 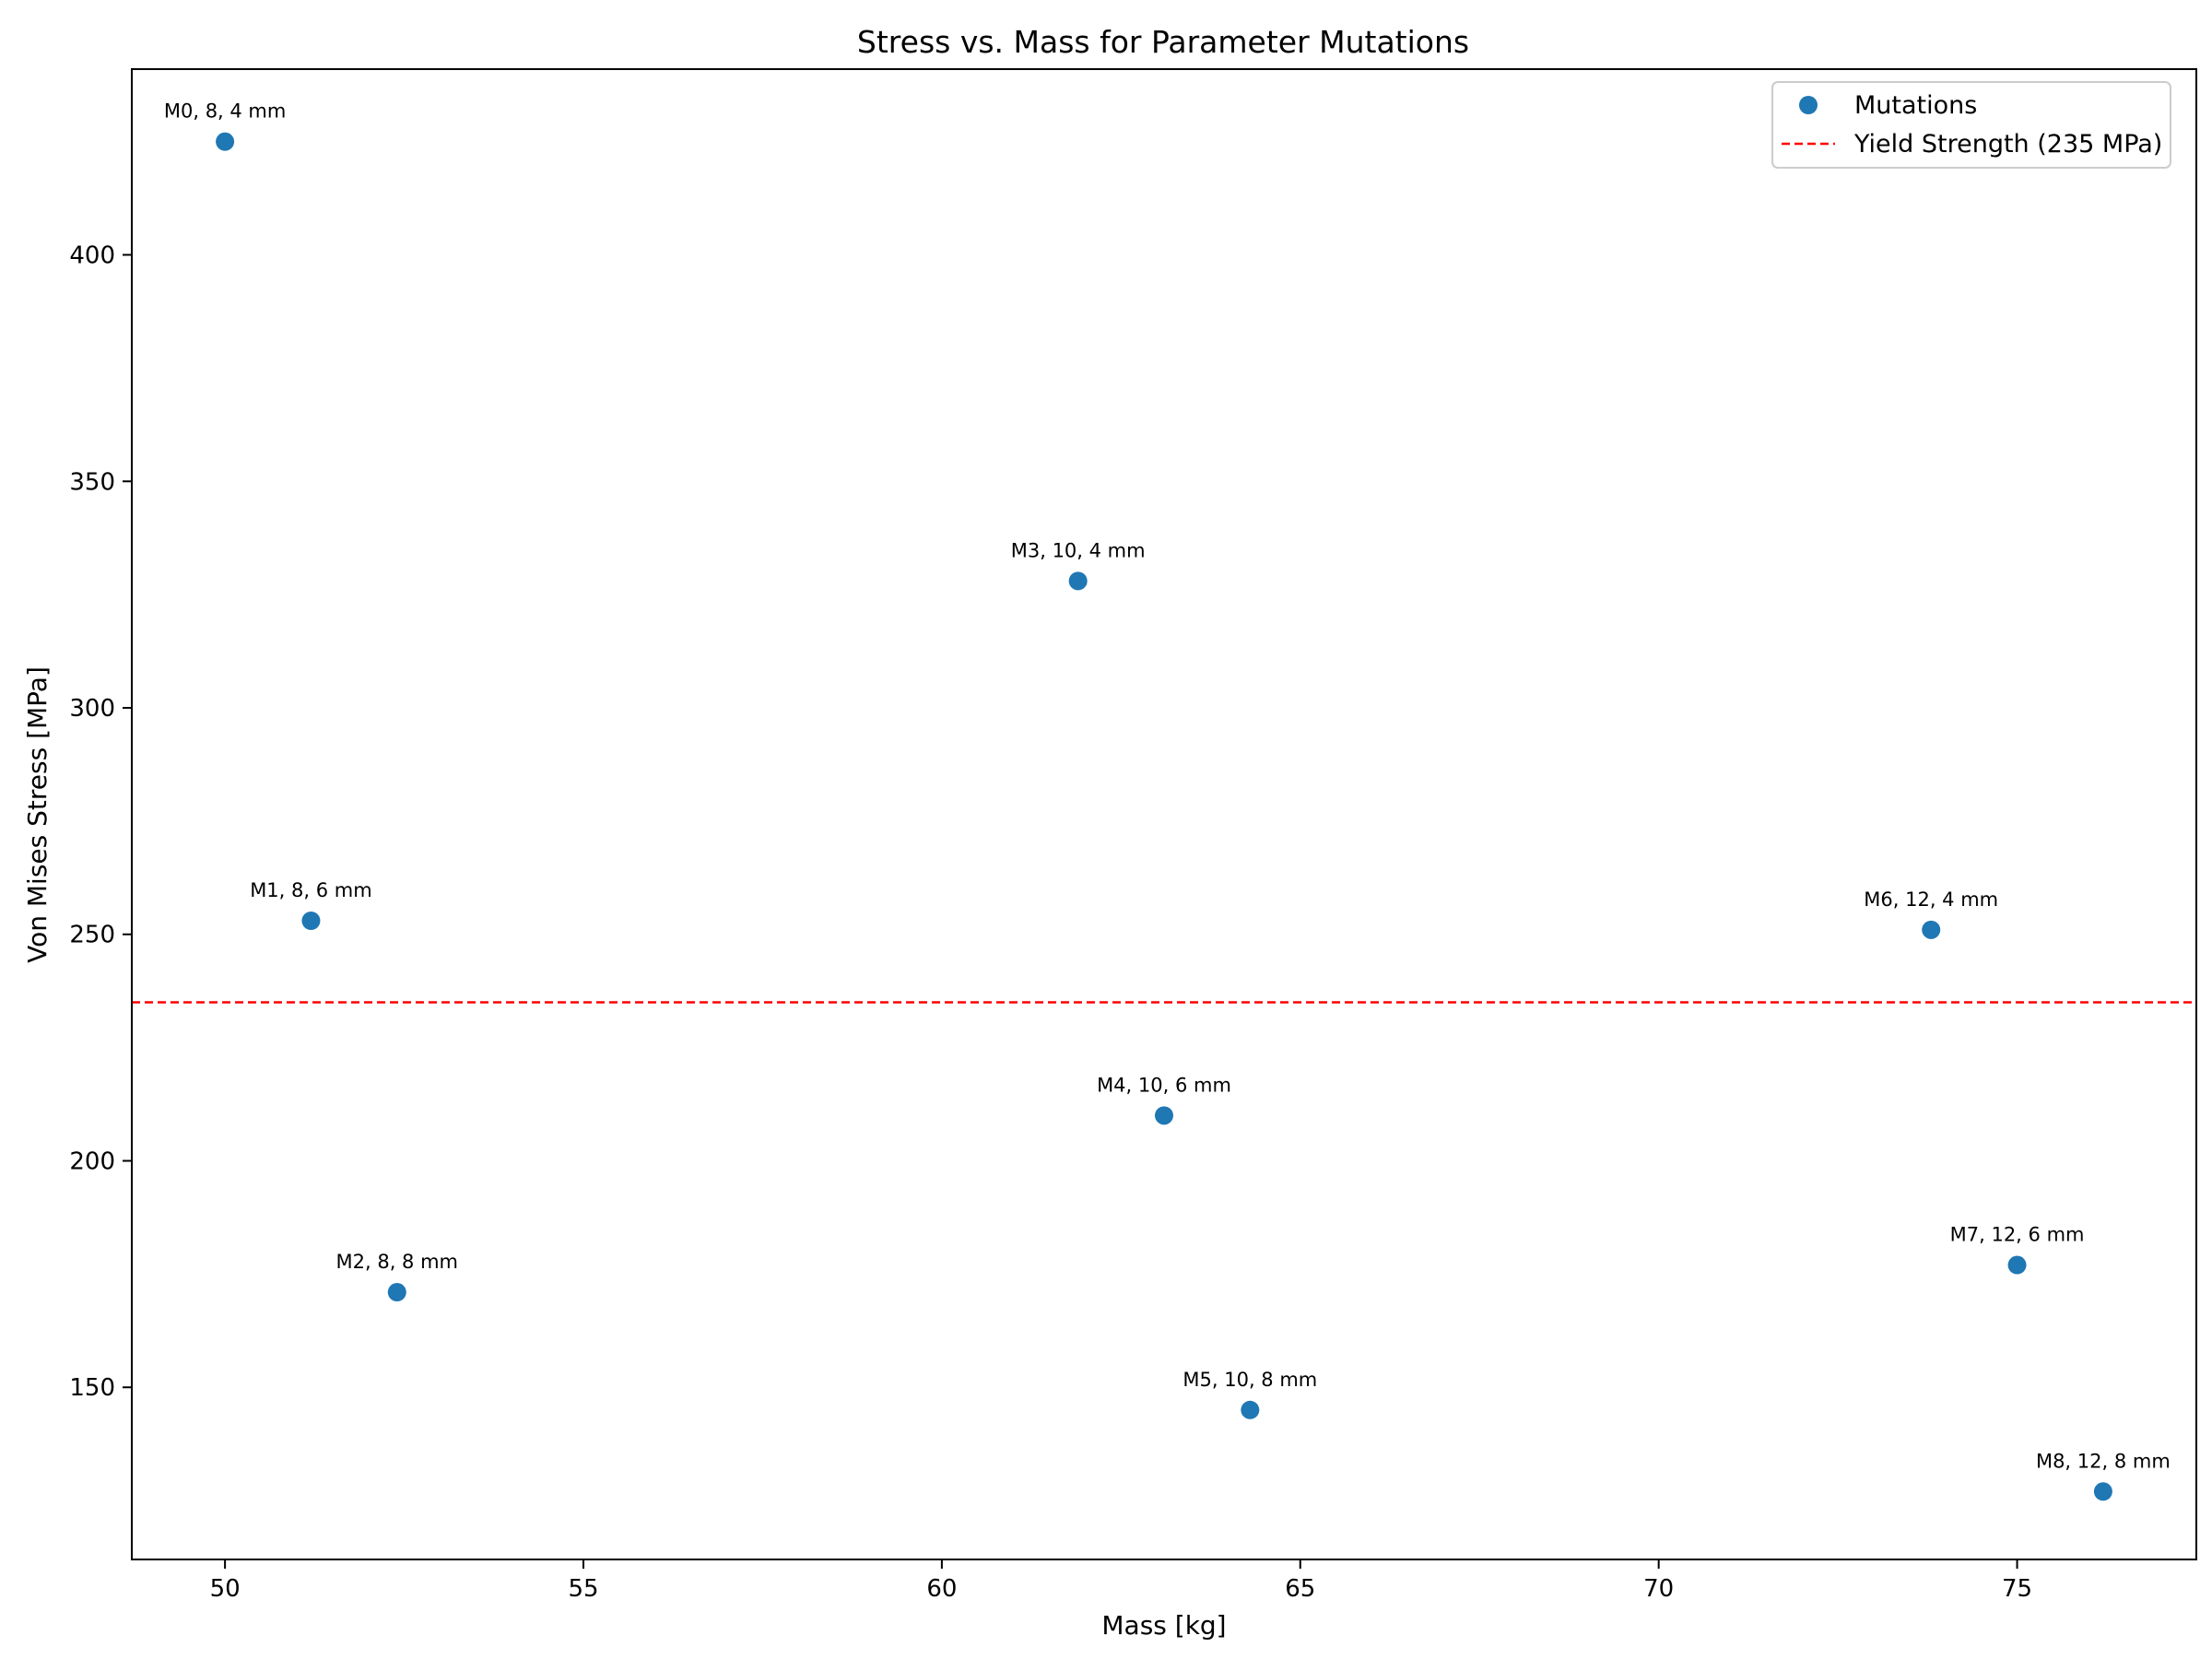 What do you see at coordinates (225, 111) in the screenshot?
I see `data-point-label: M0, 8, 4 mm` at bounding box center [225, 111].